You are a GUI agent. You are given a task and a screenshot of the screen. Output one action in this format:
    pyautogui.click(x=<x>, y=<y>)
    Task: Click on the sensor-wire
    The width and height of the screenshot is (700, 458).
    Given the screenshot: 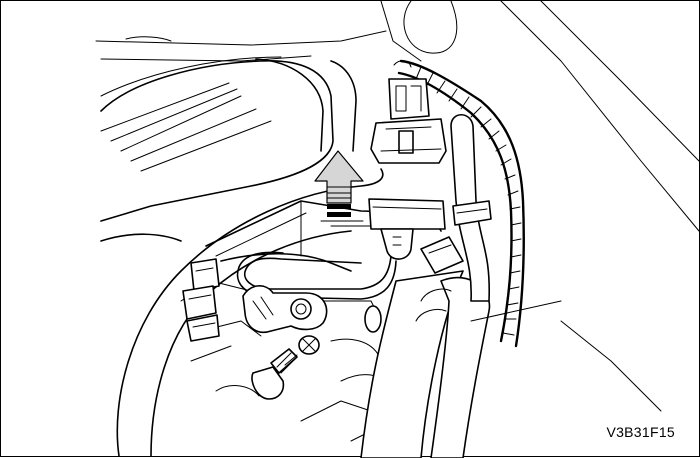 What is the action you would take?
    pyautogui.click(x=316, y=275)
    